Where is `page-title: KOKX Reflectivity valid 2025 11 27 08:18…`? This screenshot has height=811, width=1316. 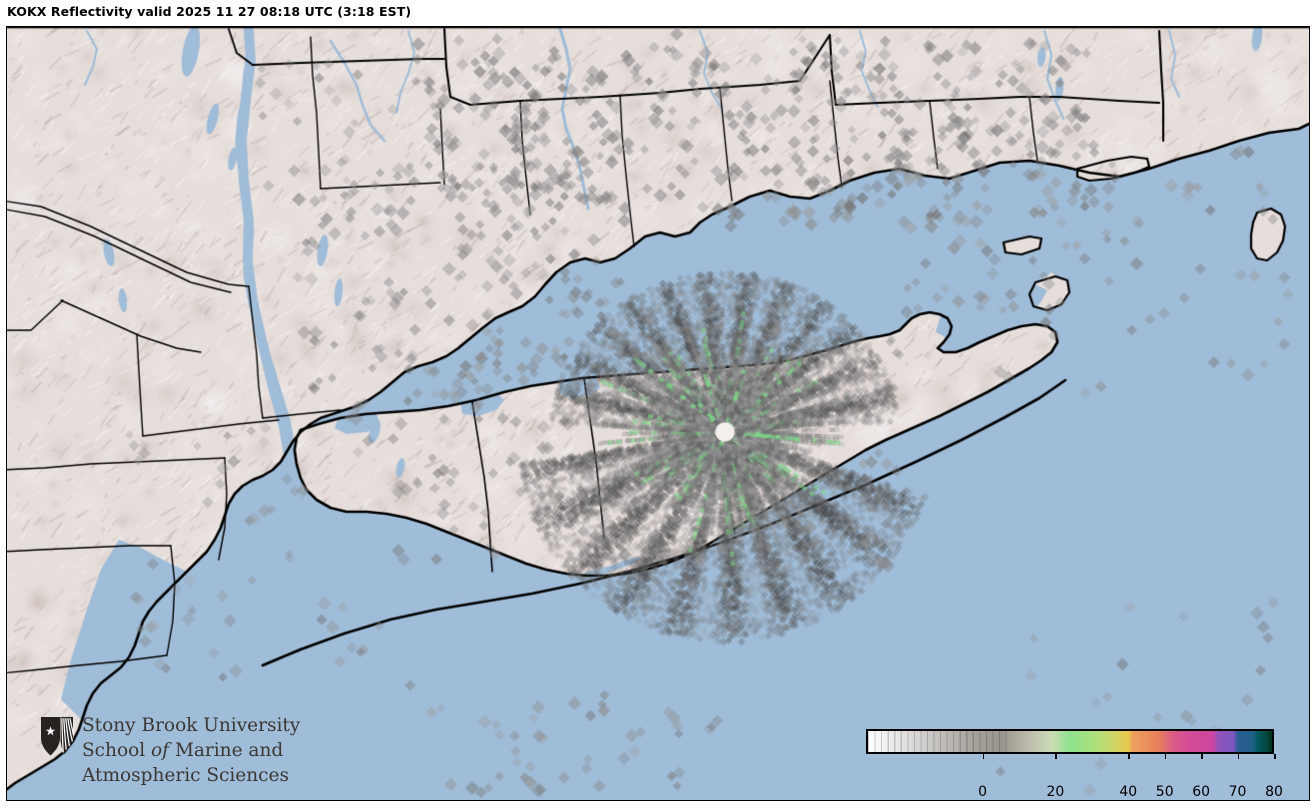
page-title: KOKX Reflectivity valid 2025 11 27 08:18… is located at coordinates (209, 11).